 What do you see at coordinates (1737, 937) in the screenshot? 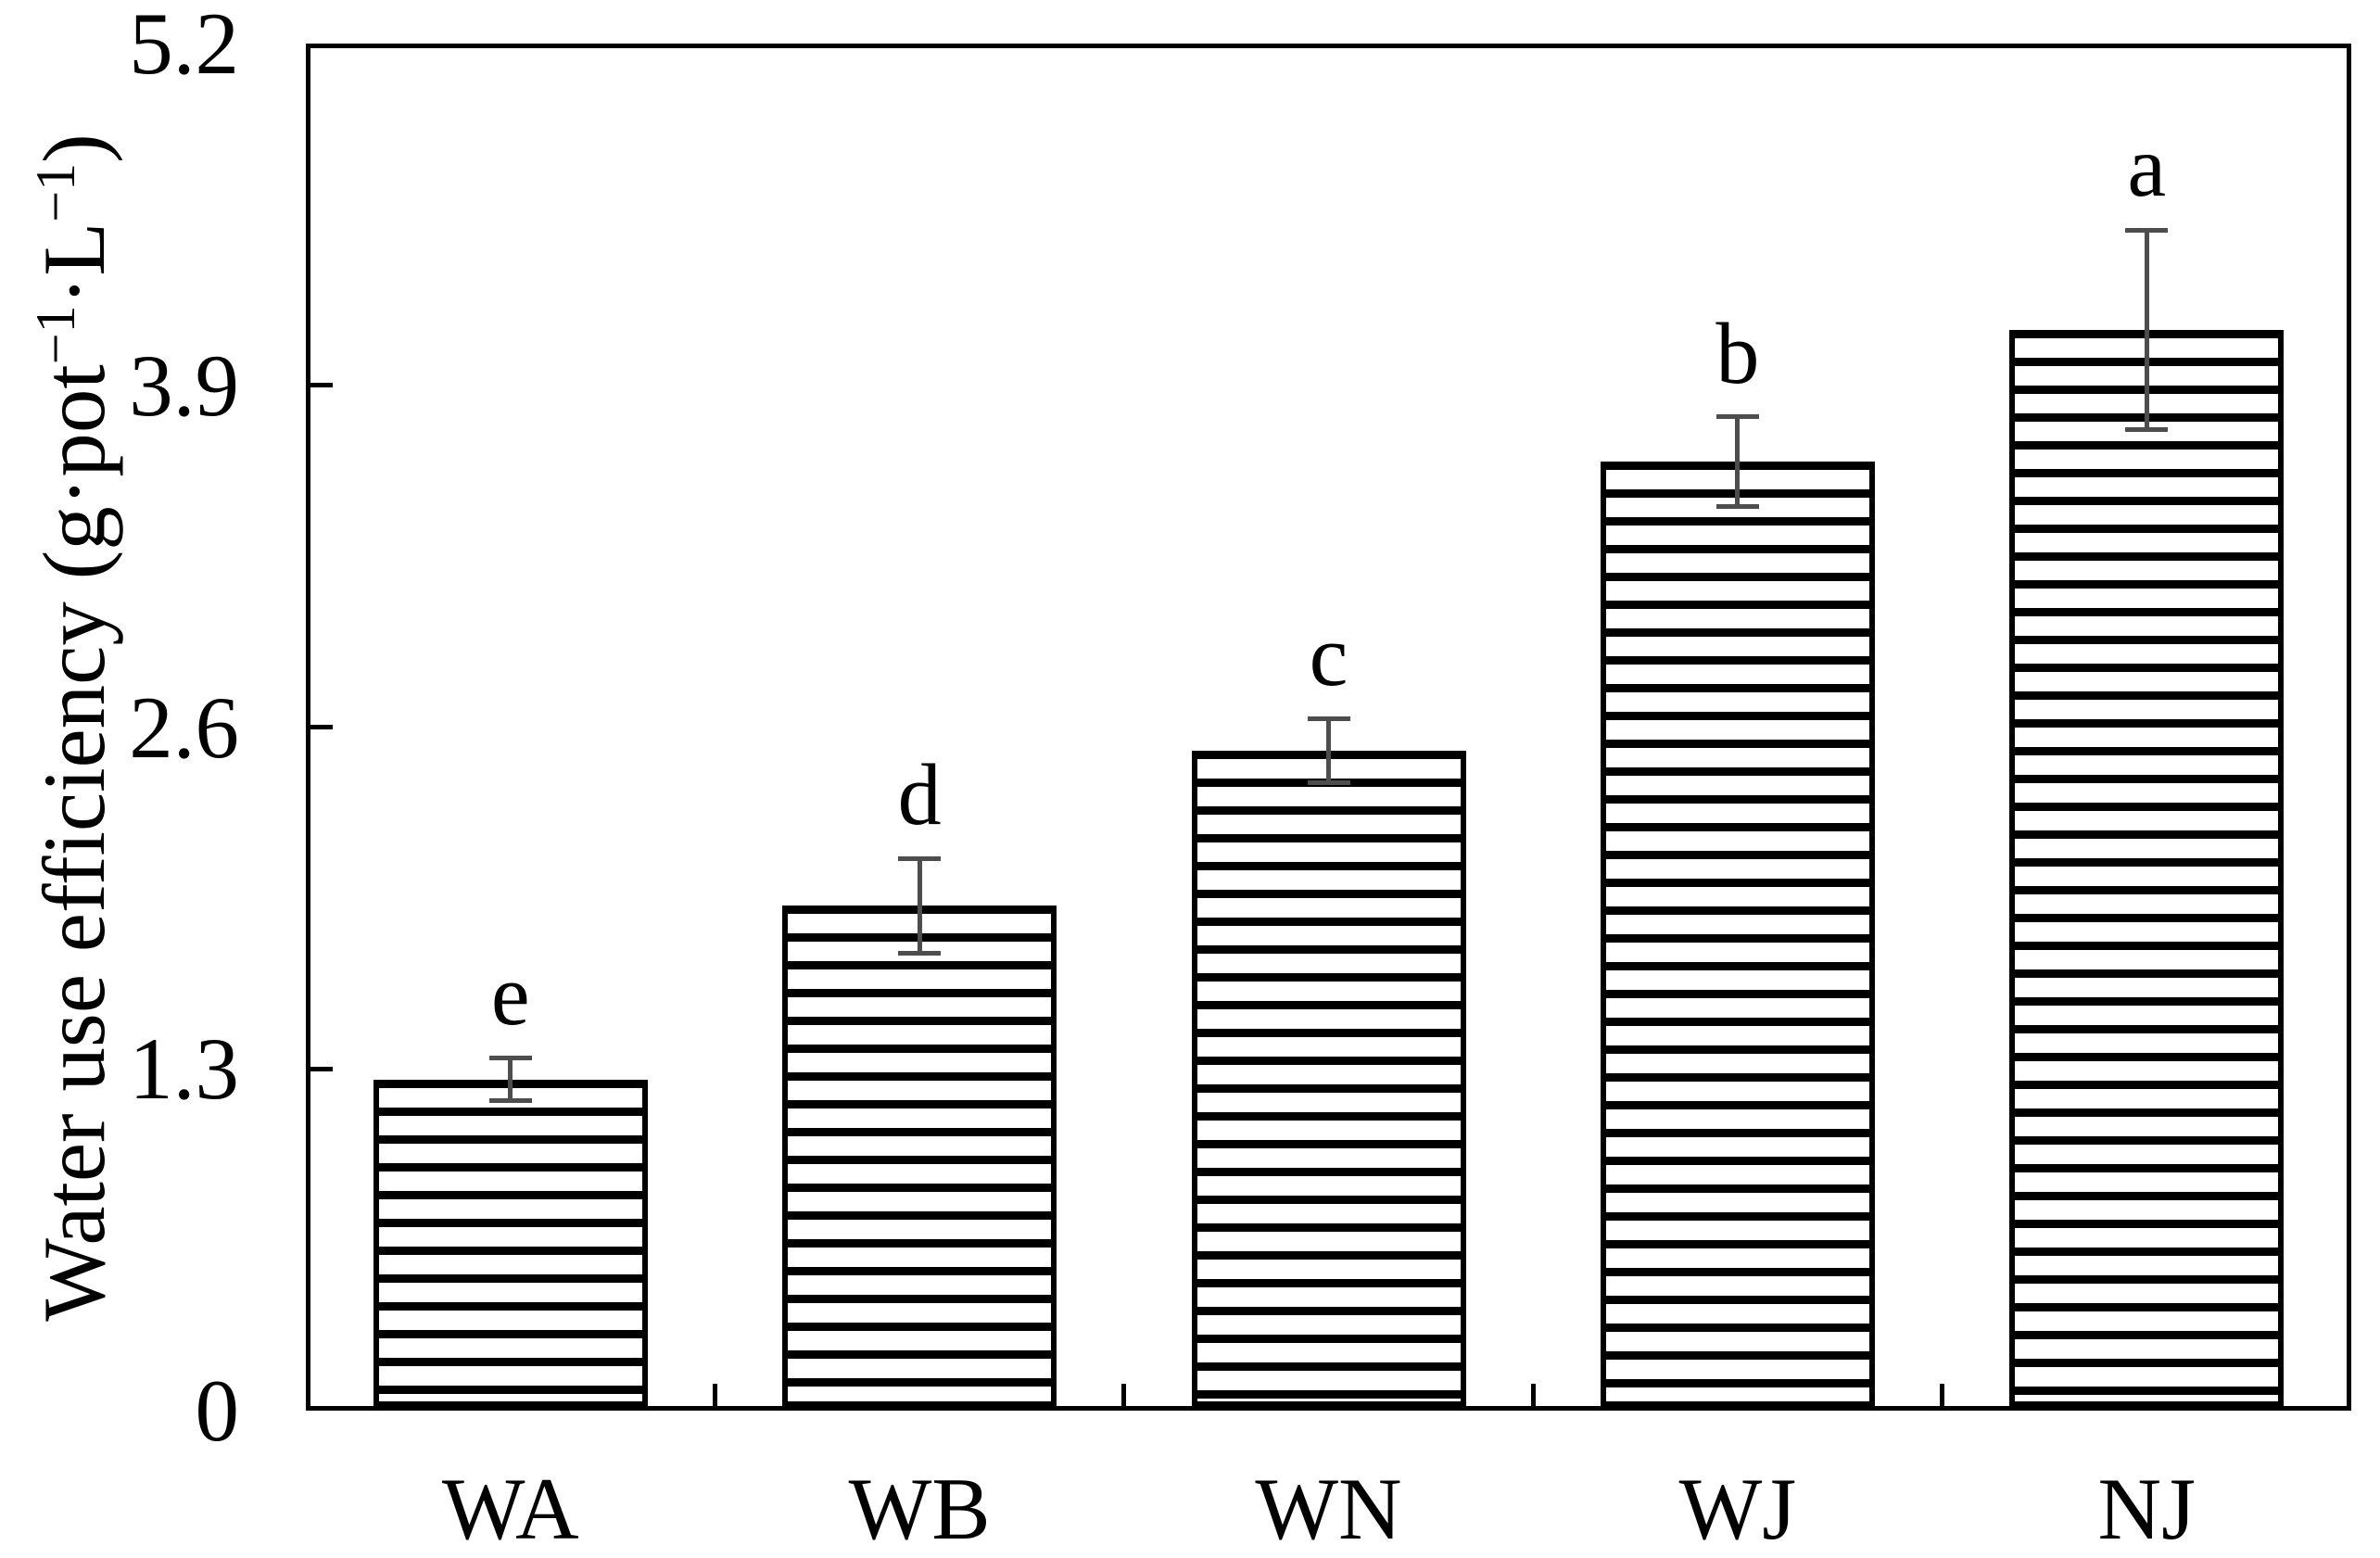
I see `bar-wj` at bounding box center [1737, 937].